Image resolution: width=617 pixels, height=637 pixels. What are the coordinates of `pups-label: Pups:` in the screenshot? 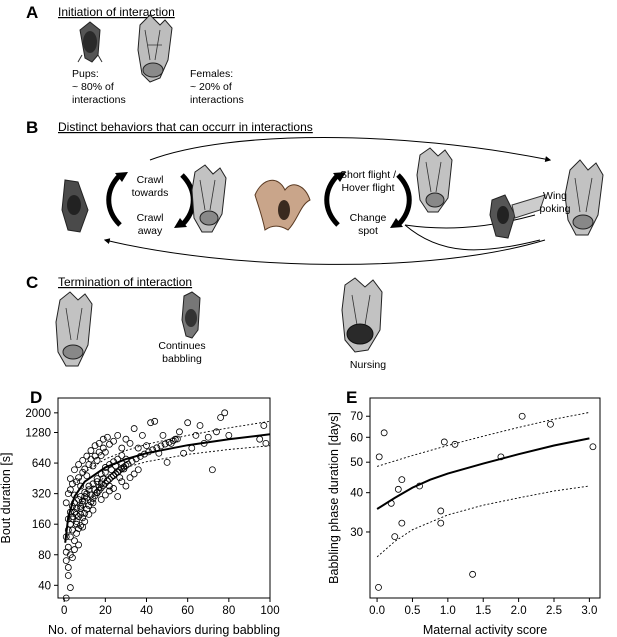 It's located at (85, 74).